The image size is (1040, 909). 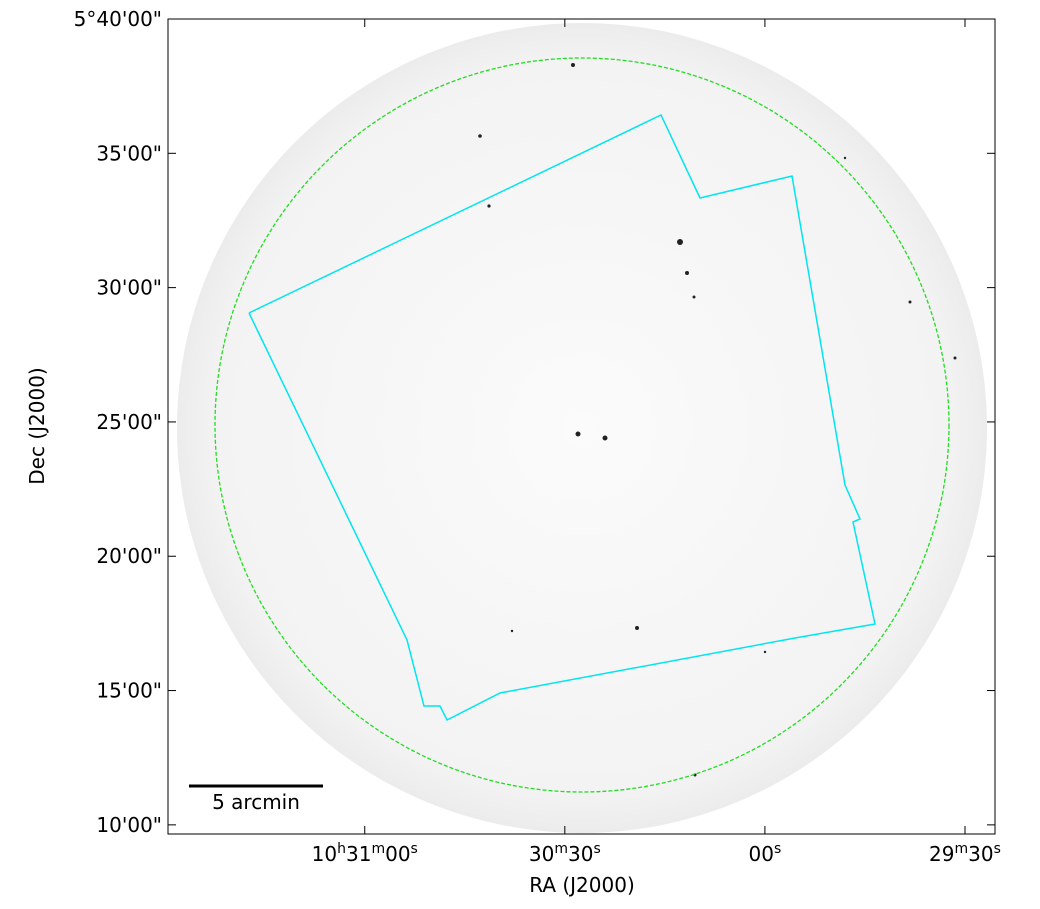 I want to click on x-tick-label: 00s, so click(x=765, y=853).